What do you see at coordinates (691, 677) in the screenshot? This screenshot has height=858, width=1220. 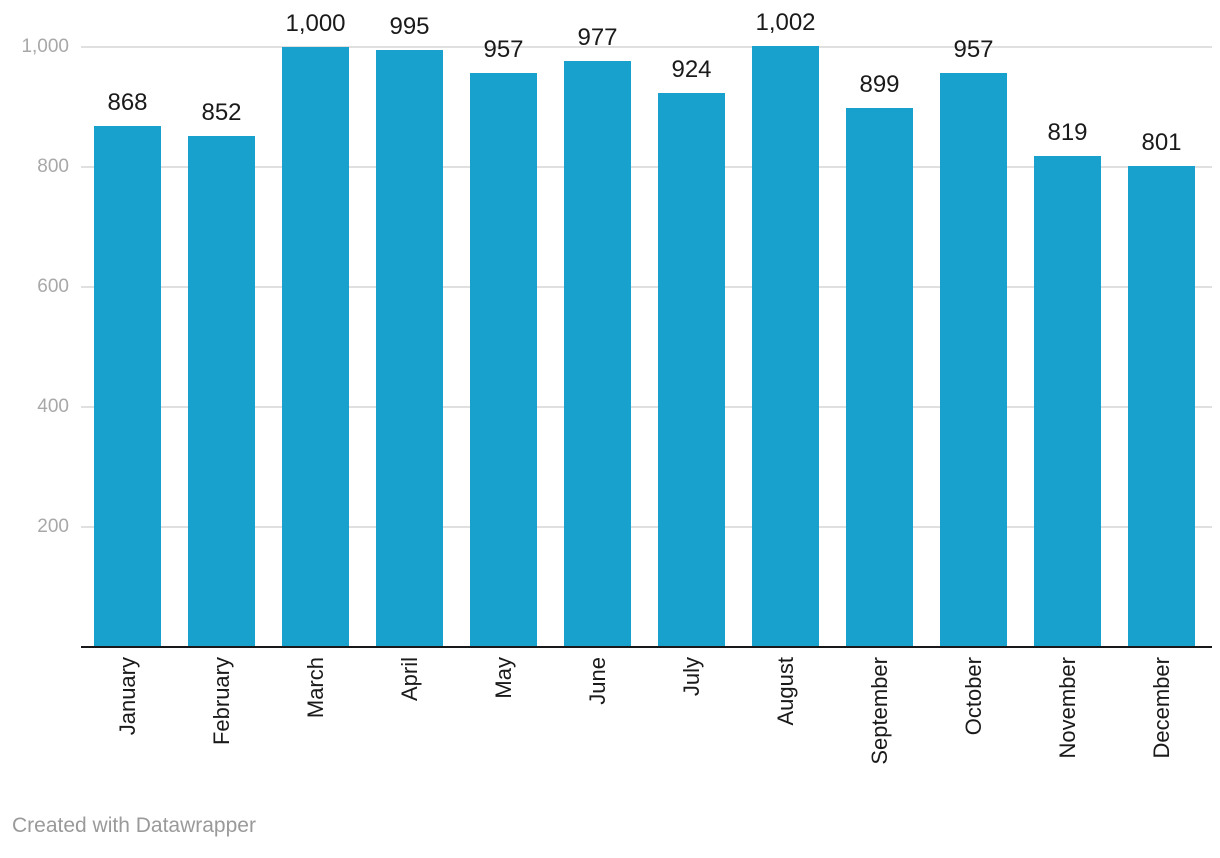 I see `x-axis-label-july: July` at bounding box center [691, 677].